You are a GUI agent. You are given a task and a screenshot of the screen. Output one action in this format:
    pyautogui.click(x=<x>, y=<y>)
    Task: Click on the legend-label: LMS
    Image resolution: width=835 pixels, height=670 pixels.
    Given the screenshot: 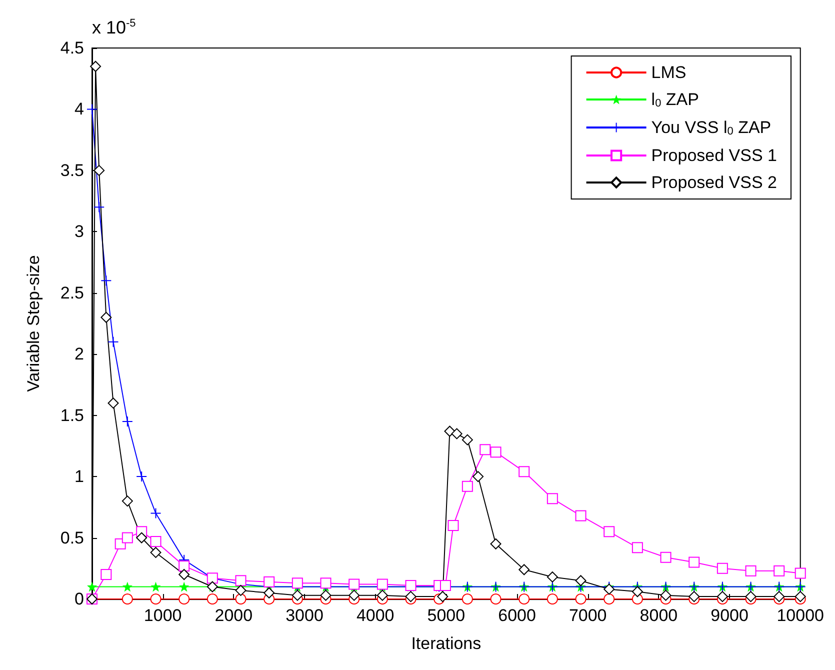 What is the action you would take?
    pyautogui.click(x=668, y=72)
    